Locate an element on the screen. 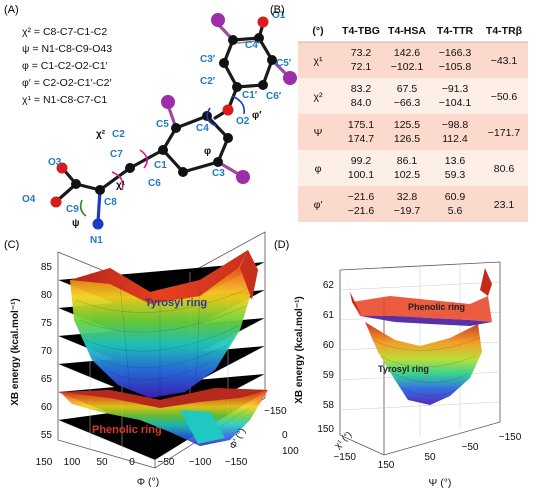 Image resolution: width=550 pixels, height=495 pixels. xtick-c-5: −100 is located at coordinates (200, 462).